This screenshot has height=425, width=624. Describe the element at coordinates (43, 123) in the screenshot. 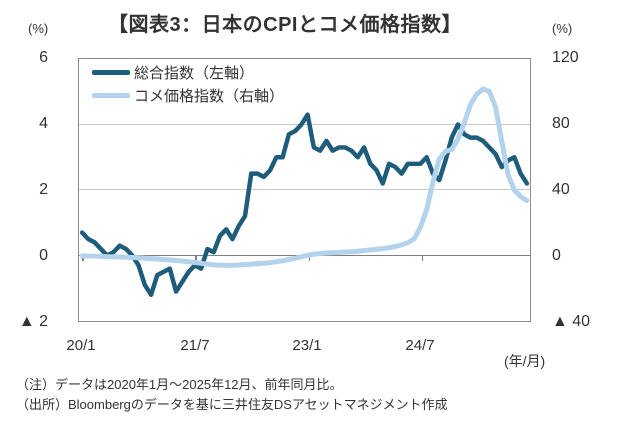

I see `left-axis-tick: 4` at that location.